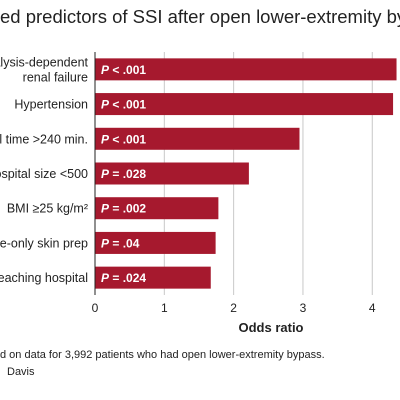  I want to click on bar-value-label: P = .002, so click(123, 209).